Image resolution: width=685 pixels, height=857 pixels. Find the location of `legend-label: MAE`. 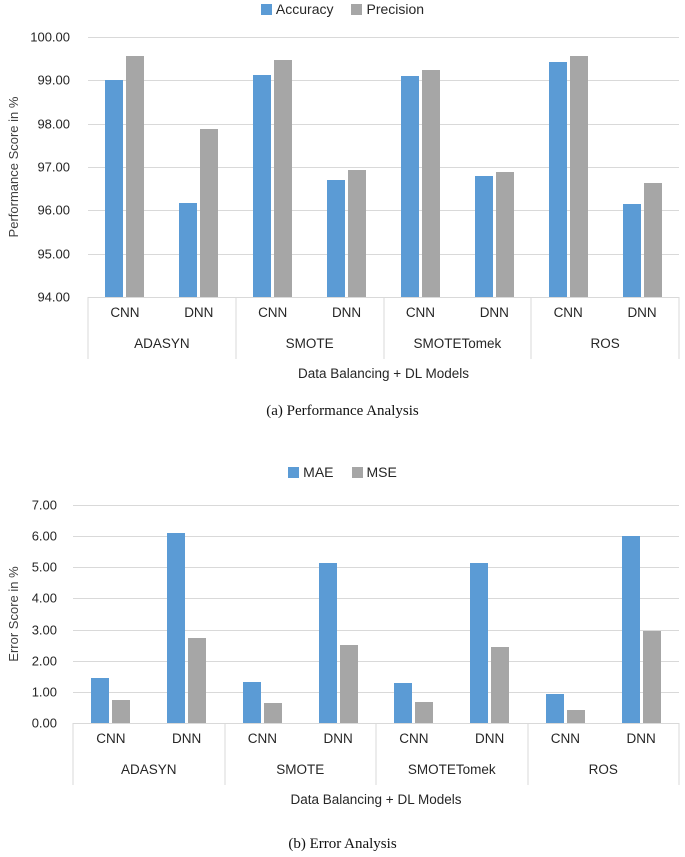

legend-label: MAE is located at coordinates (318, 472).